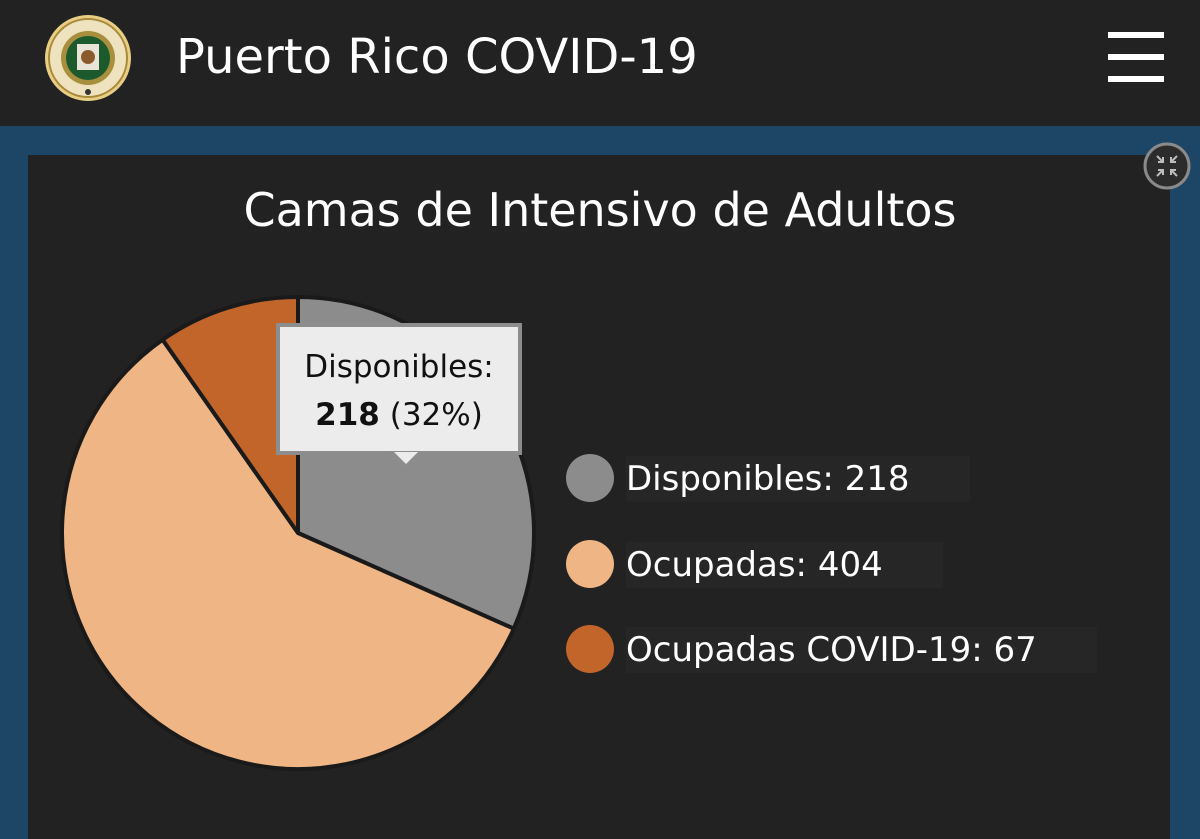 The height and width of the screenshot is (839, 1200). Describe the element at coordinates (230, 415) in the screenshot. I see `pie-slice-ocupadas-covid` at that location.